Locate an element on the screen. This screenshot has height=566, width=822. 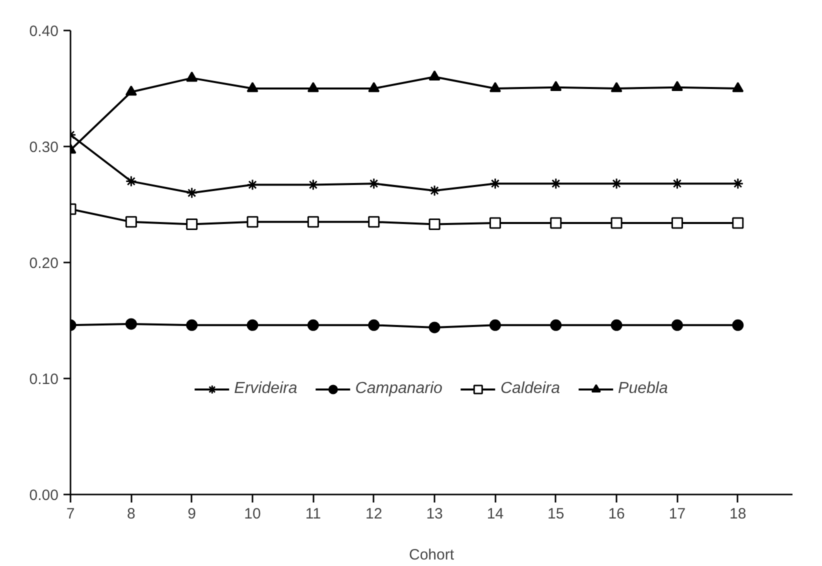
y-tick-label: 0.30 is located at coordinates (44, 147).